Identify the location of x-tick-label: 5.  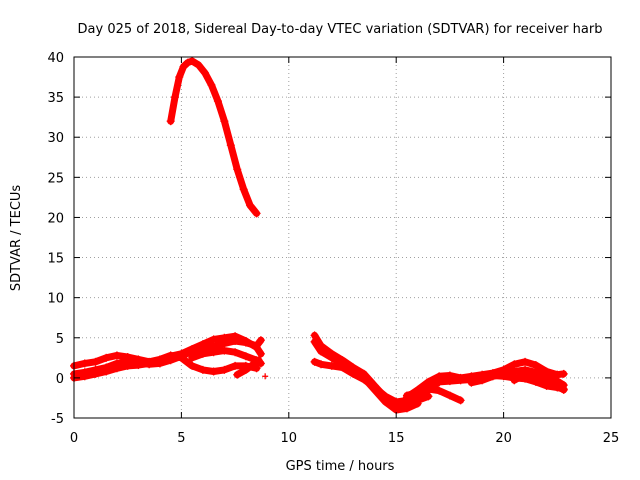
(181, 438).